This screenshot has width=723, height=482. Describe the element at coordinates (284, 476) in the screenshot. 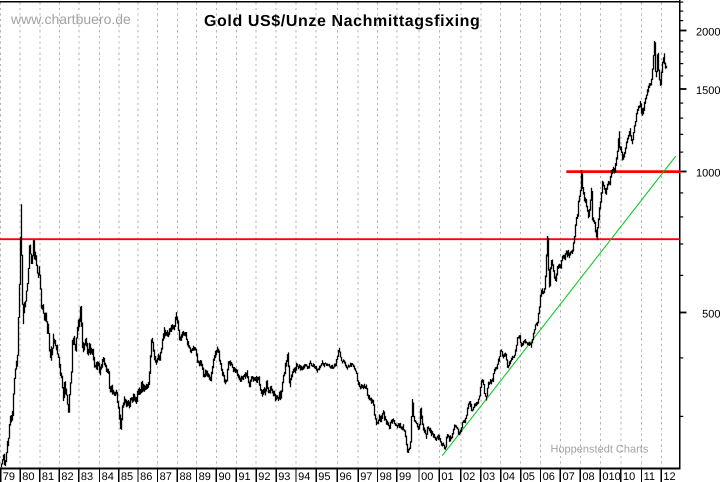

I see `svg-text: 93` at that location.